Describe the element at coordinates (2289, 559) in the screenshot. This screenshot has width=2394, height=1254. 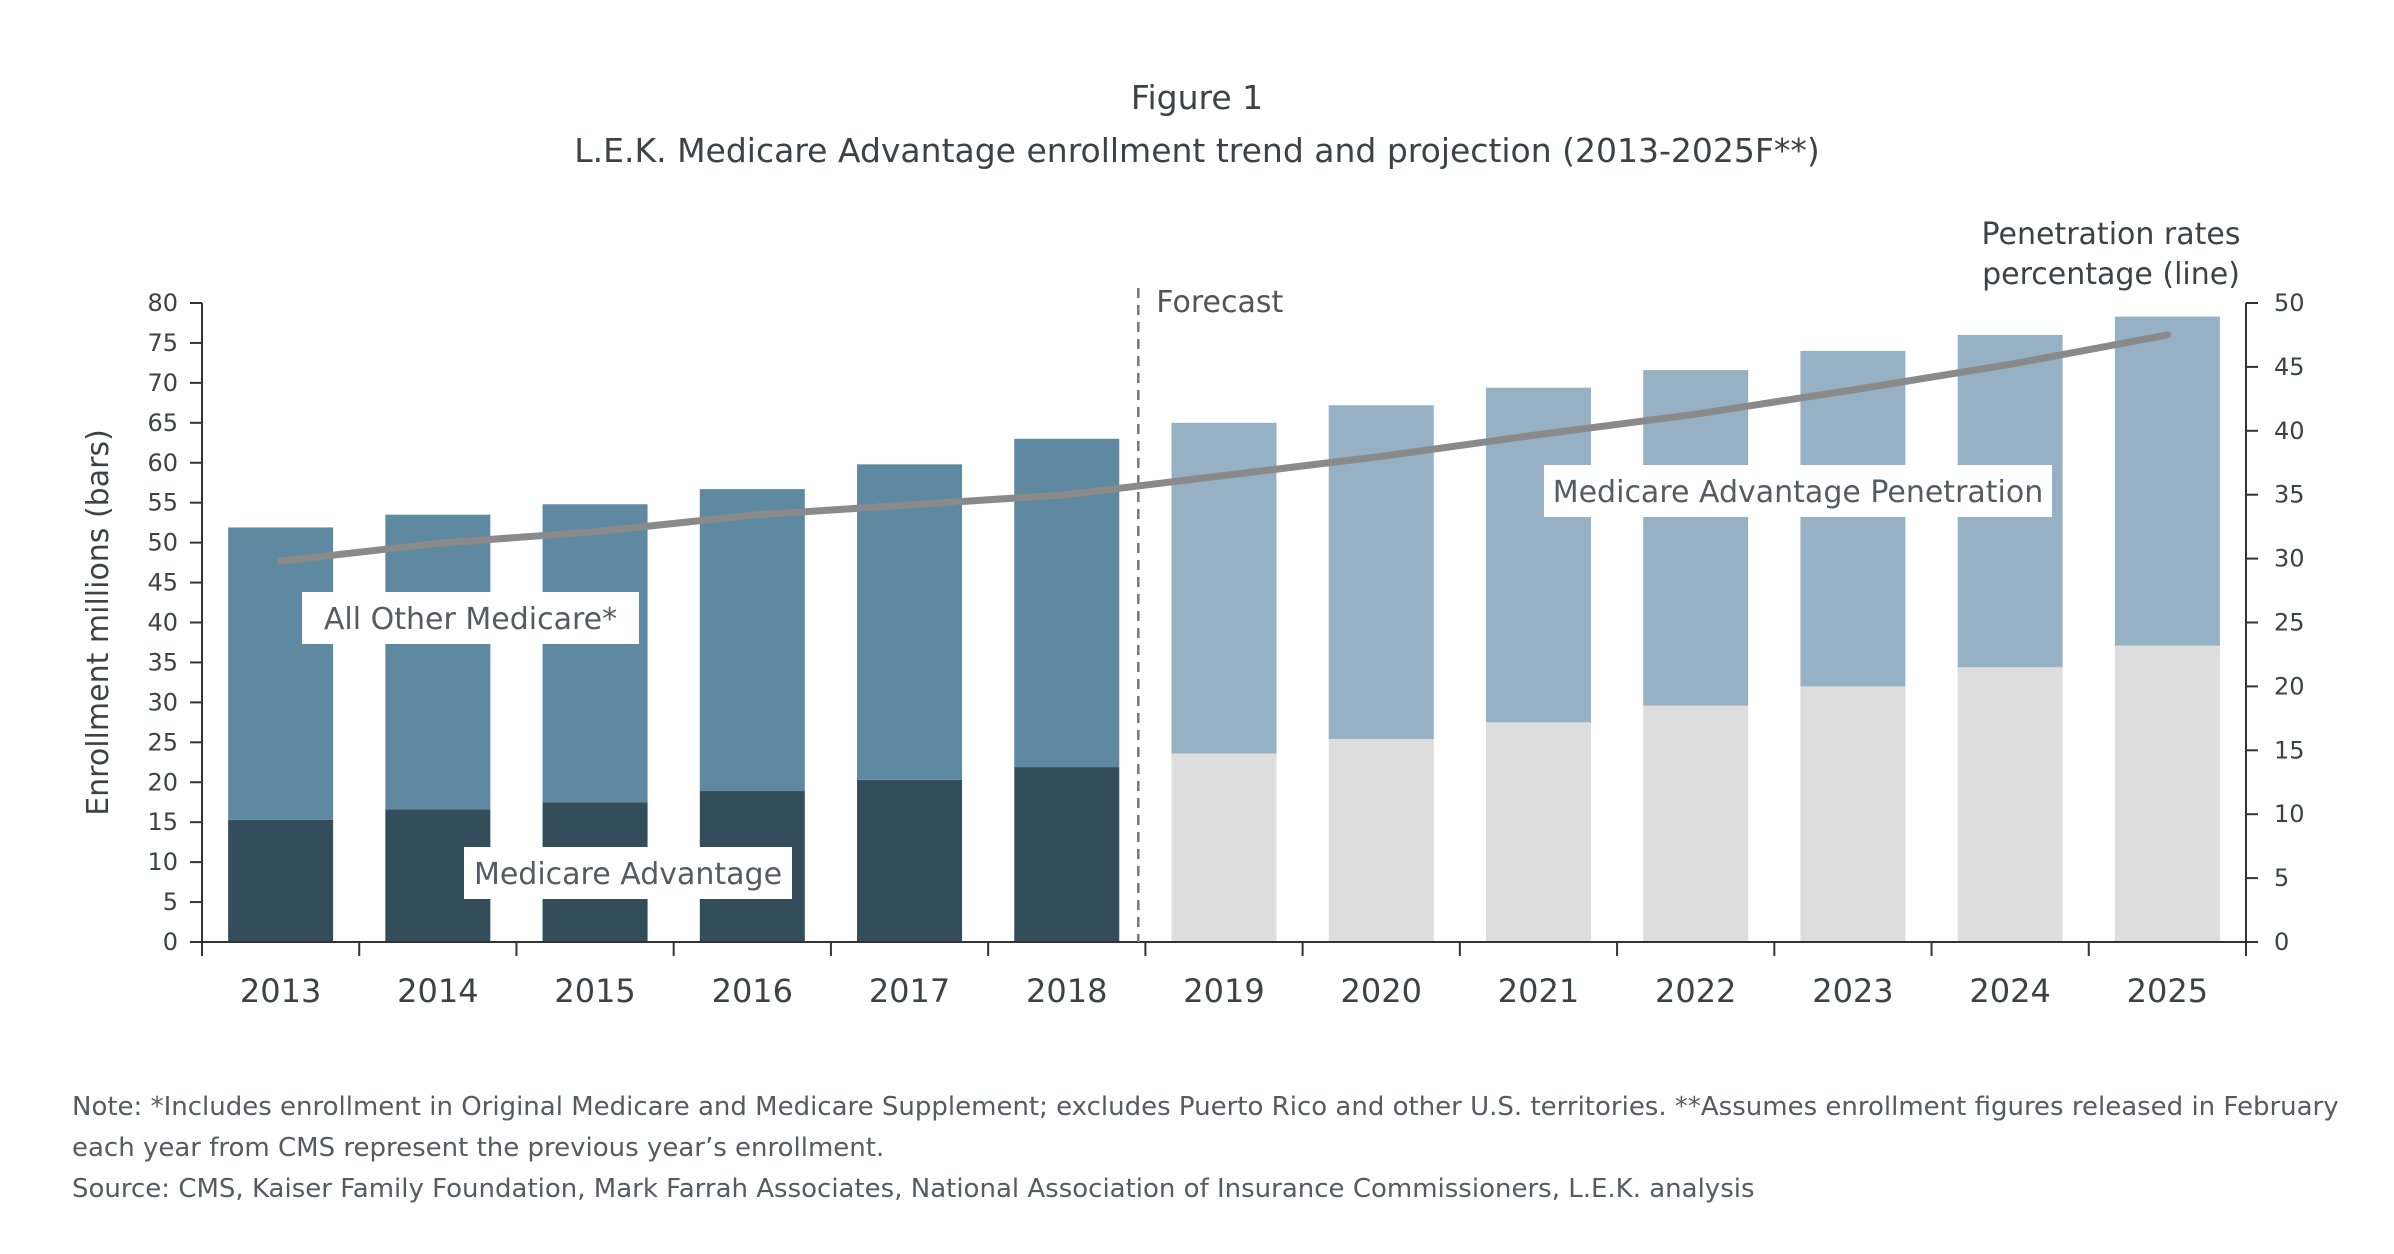
I see `y2-tick-label: 30` at that location.